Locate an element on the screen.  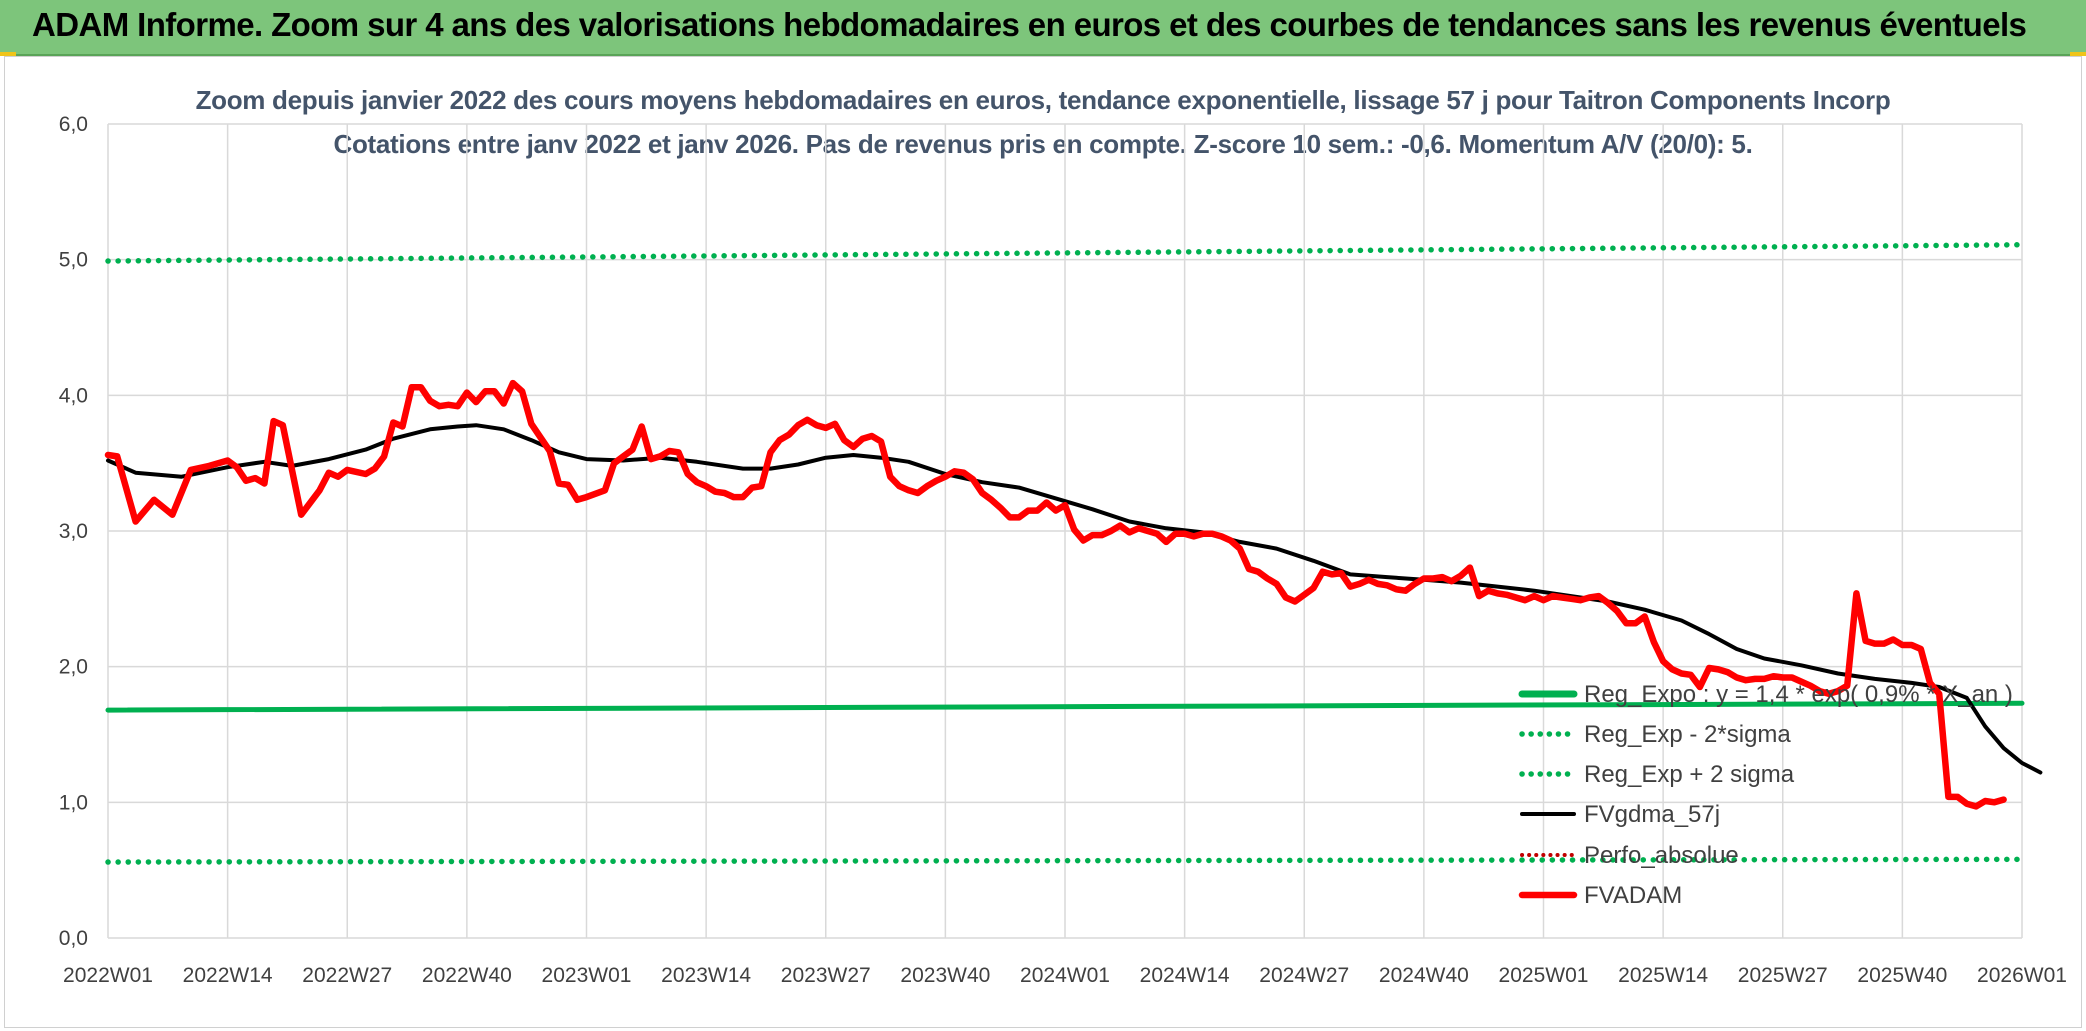
x-tick-label: 2024W01 is located at coordinates (1065, 975).